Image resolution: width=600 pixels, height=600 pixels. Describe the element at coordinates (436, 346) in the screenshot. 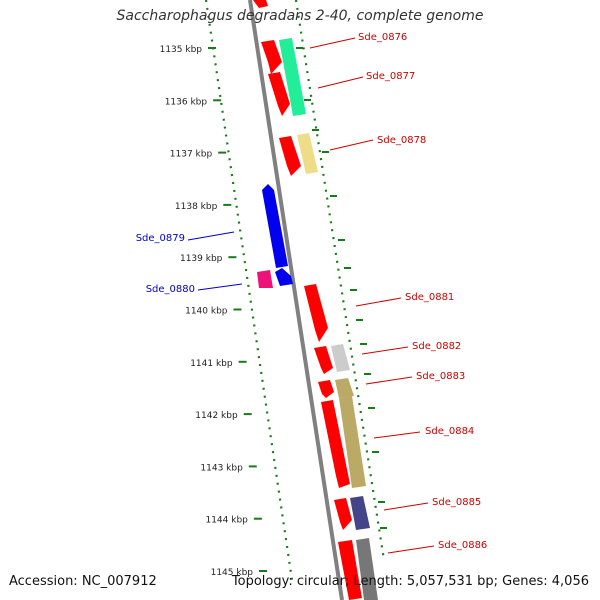

I see `gene-label: Sde_0882` at that location.